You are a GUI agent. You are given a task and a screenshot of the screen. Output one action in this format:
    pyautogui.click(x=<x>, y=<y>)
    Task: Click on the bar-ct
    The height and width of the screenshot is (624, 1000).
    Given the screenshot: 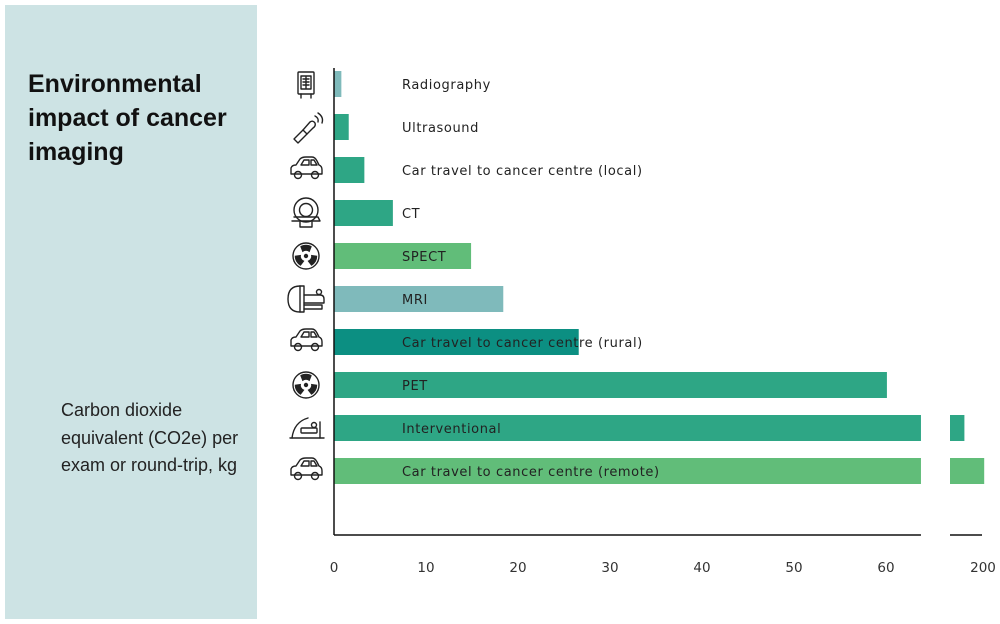 What is the action you would take?
    pyautogui.click(x=363, y=213)
    